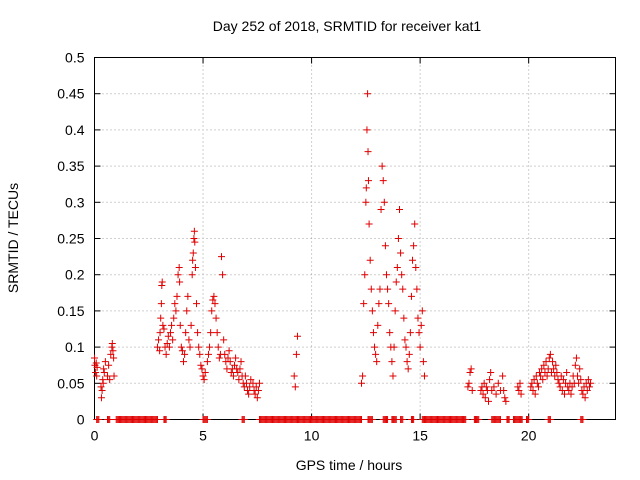  What do you see at coordinates (13, 238) in the screenshot?
I see `y-axis-label: SRMTID / TECUs` at bounding box center [13, 238].